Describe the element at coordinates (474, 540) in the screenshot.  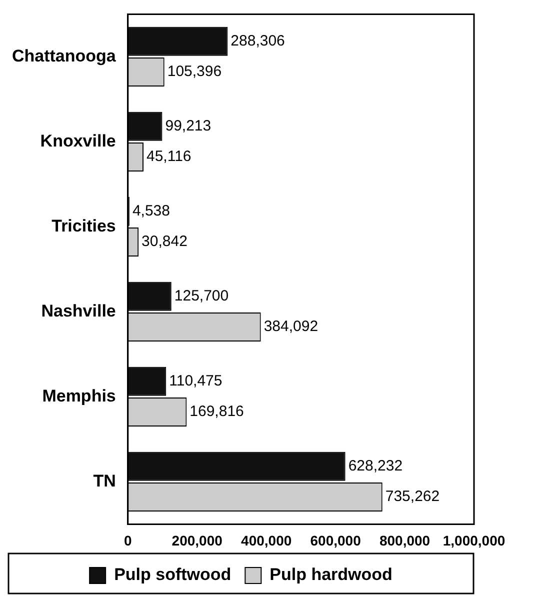
I see `x-tick-label: 1,000,000` at that location.